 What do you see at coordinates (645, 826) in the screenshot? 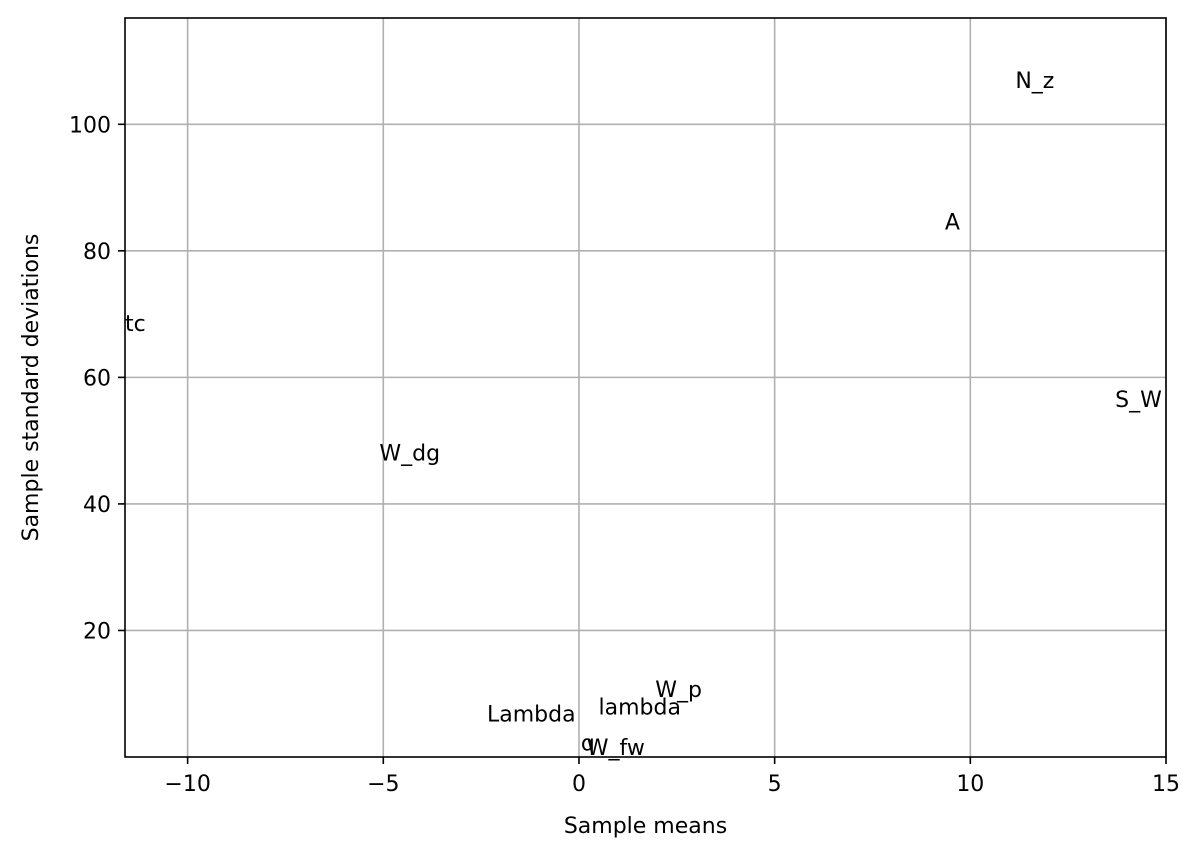
I see `x-axis-label: Sample means` at bounding box center [645, 826].